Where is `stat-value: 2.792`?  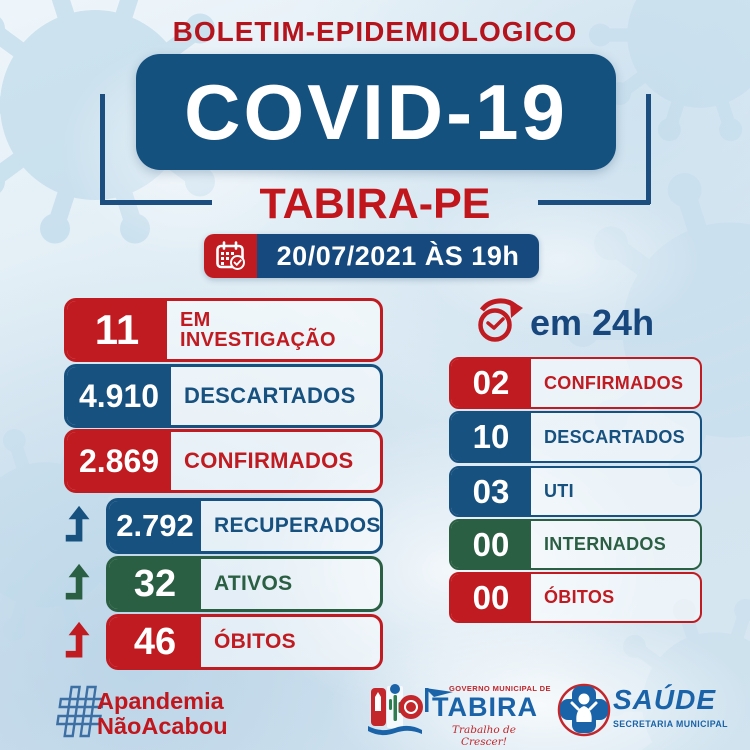 stat-value: 2.792 is located at coordinates (155, 526).